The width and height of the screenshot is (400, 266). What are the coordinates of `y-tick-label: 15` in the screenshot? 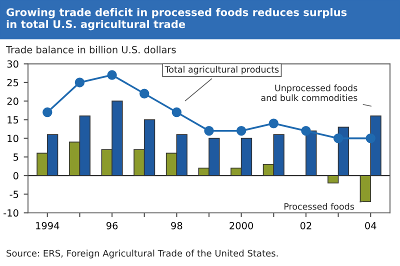 It's located at (13, 120).